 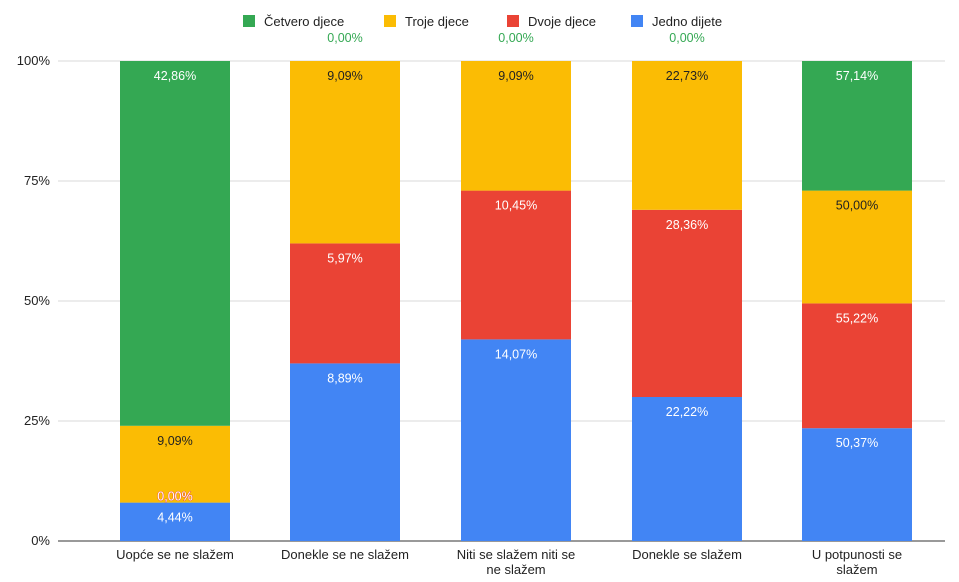 What do you see at coordinates (390, 21) in the screenshot?
I see `legend-swatch-troje-djece` at bounding box center [390, 21].